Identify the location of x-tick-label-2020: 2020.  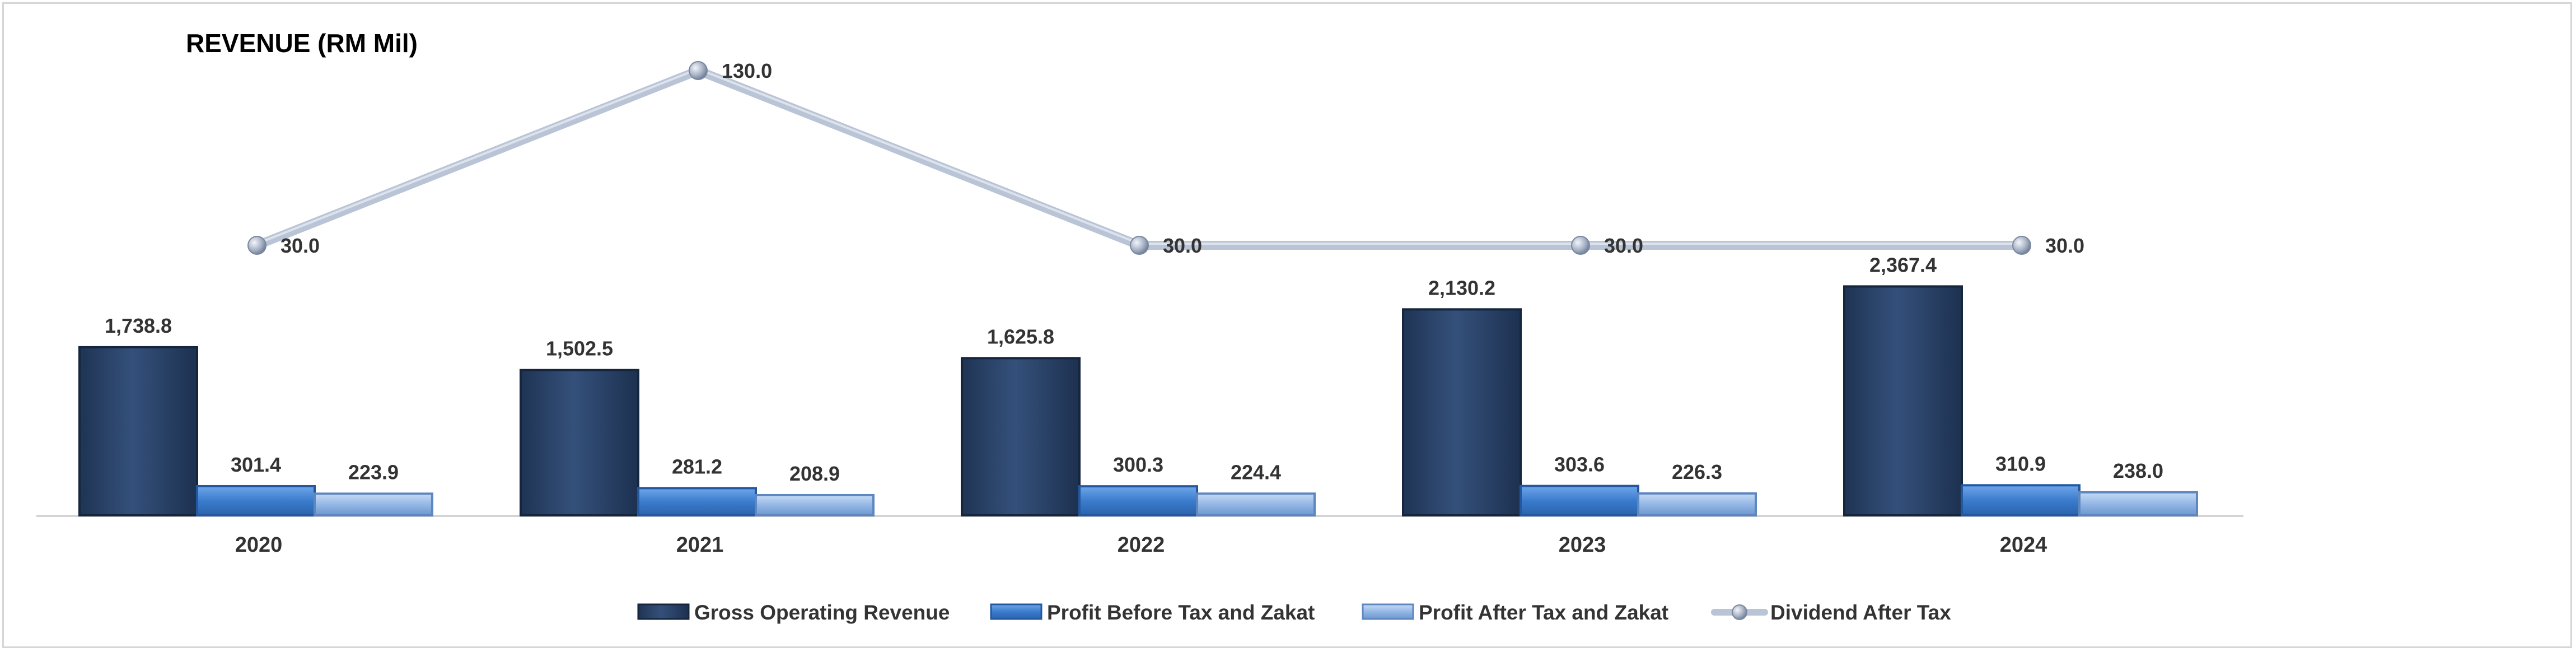
(259, 545).